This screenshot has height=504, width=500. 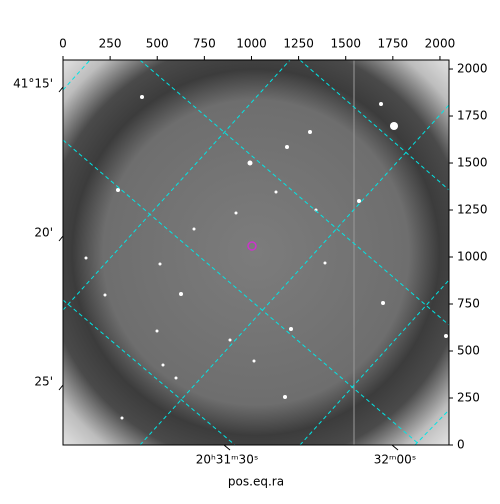 I want to click on dec-tick-label: 41°15', so click(x=33, y=84).